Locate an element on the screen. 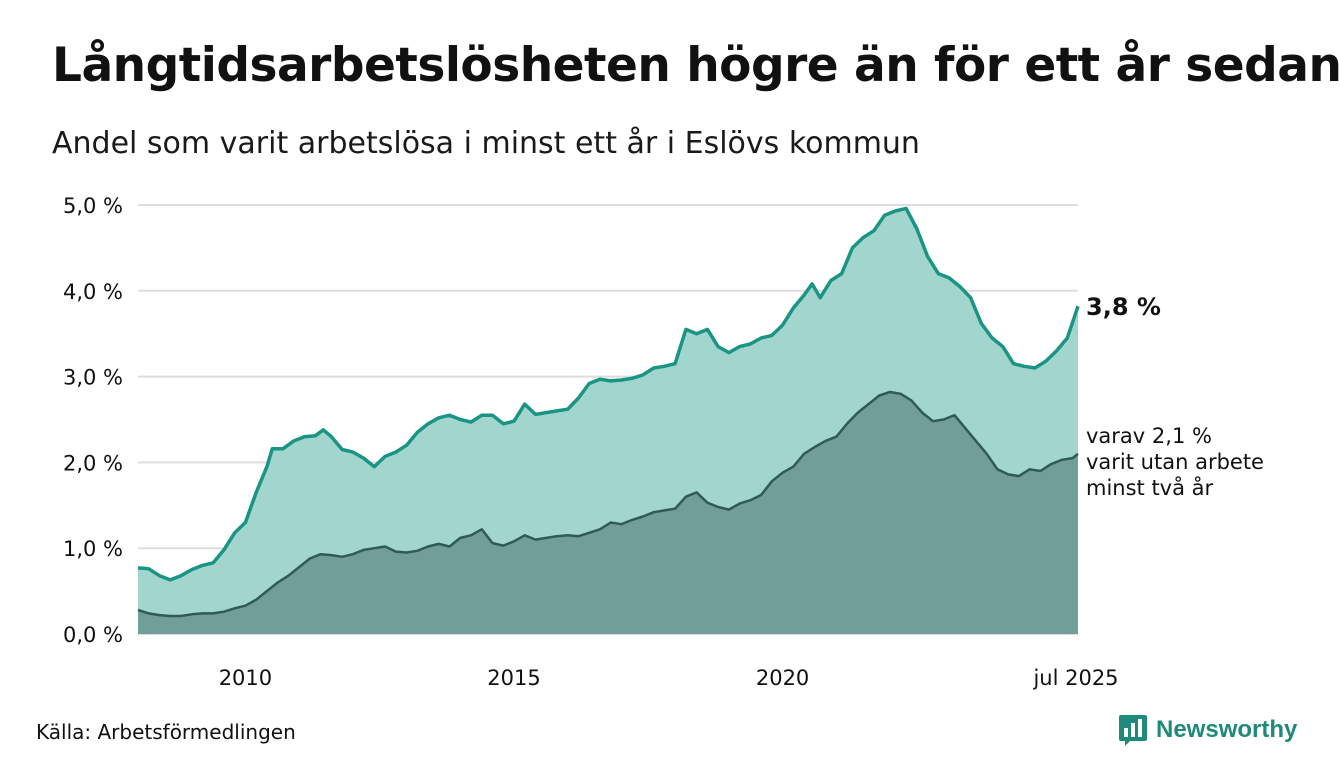 Image resolution: width=1340 pixels, height=780 pixels. x-tick-label: 2015 is located at coordinates (513, 678).